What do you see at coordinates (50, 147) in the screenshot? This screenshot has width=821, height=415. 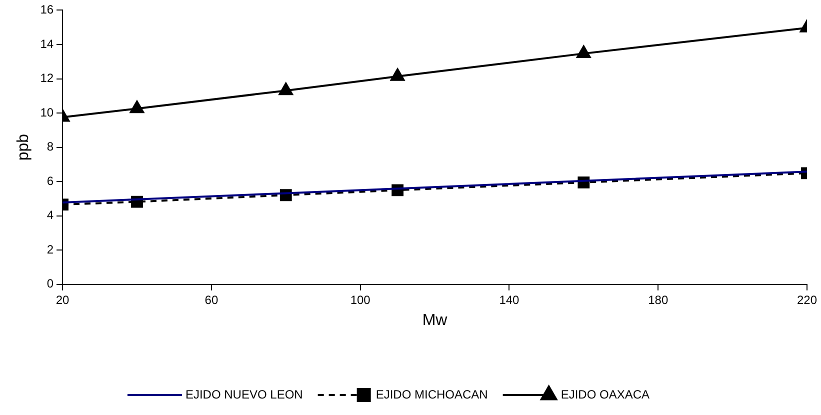 I see `y-tick-label: 8` at bounding box center [50, 147].